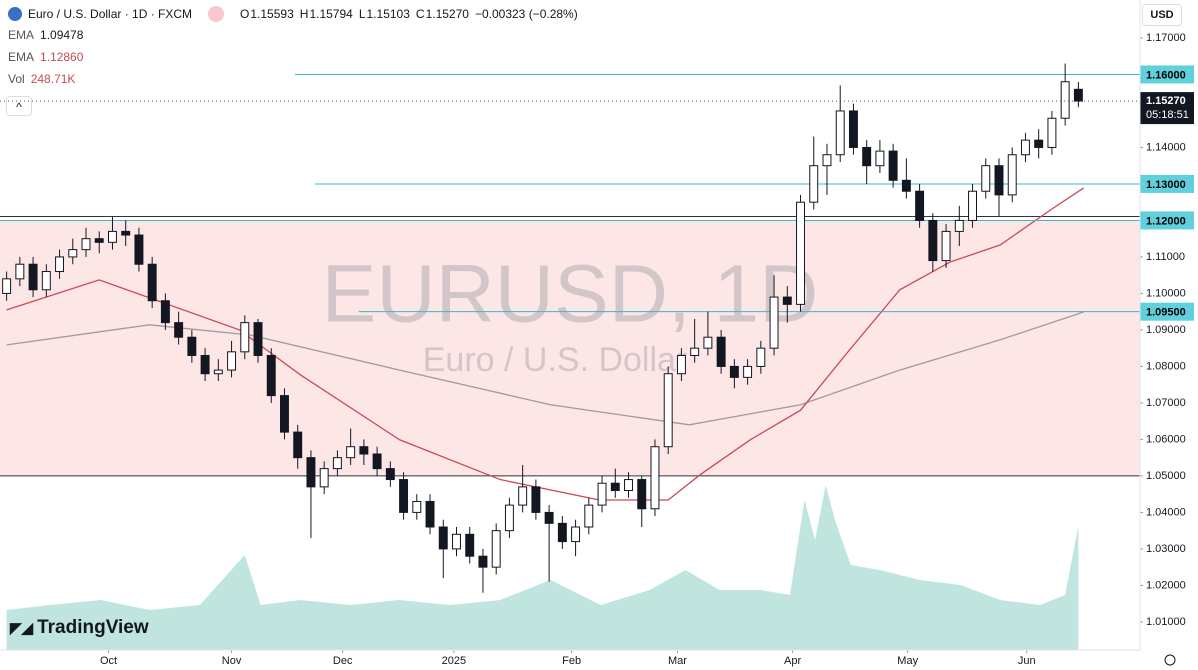  I want to click on y-tick-label: 1.06000, so click(1166, 439).